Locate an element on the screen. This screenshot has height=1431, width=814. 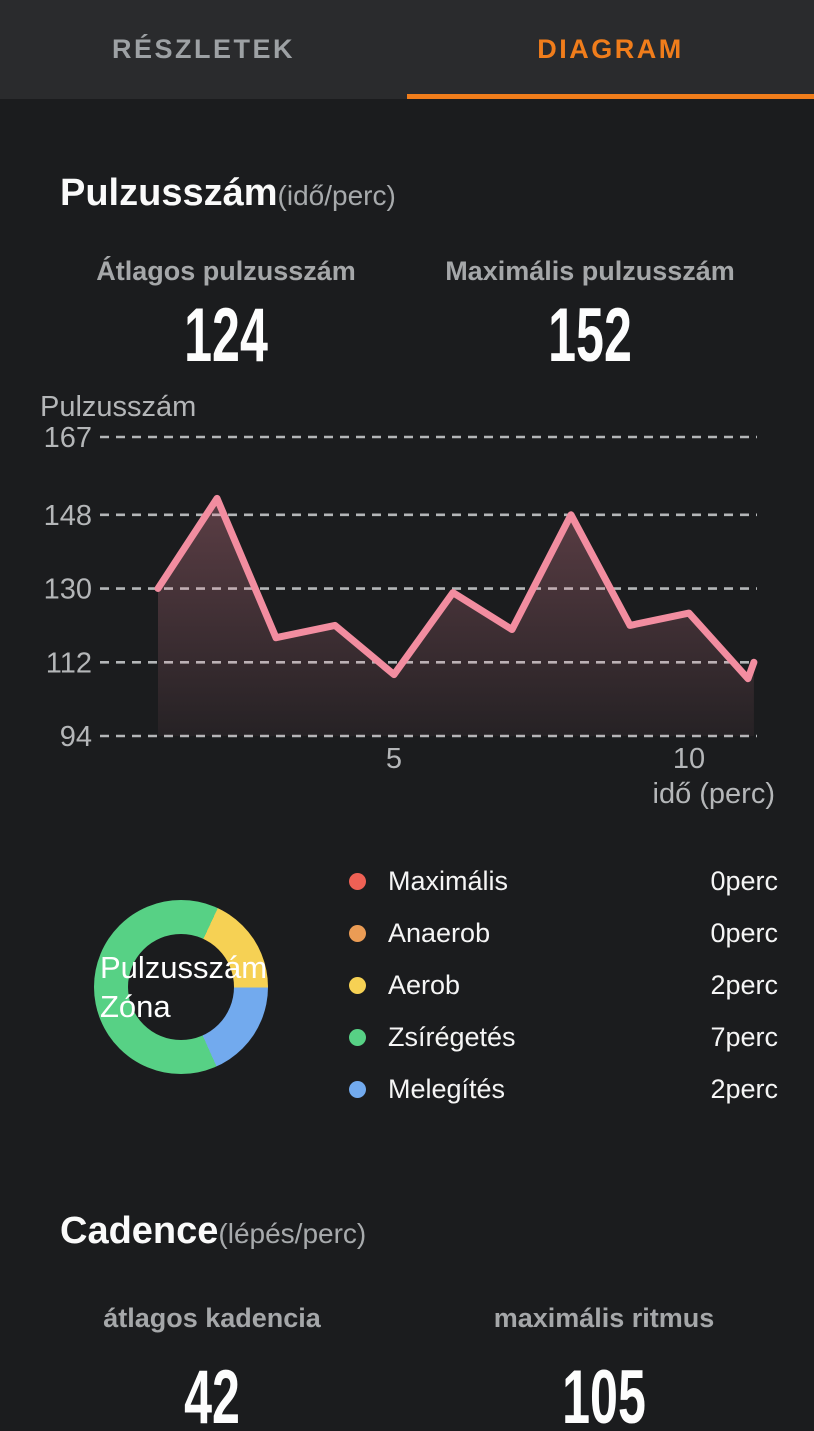
heart-rate-section-title: Pulzusszám(idő/perc) is located at coordinates (228, 193).